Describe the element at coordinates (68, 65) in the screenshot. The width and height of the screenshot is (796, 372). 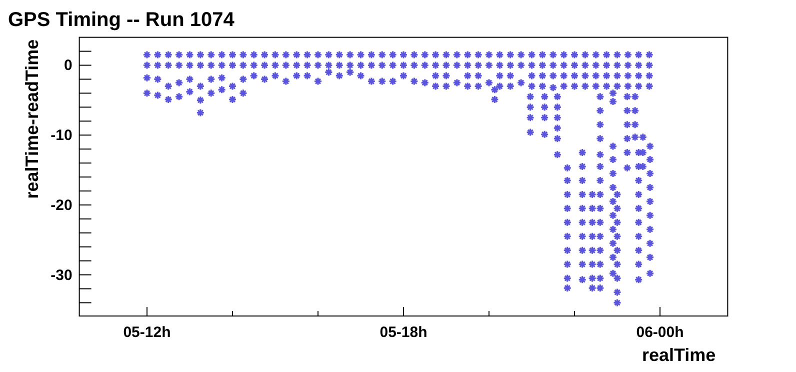
I see `y-tick-label: 0` at that location.